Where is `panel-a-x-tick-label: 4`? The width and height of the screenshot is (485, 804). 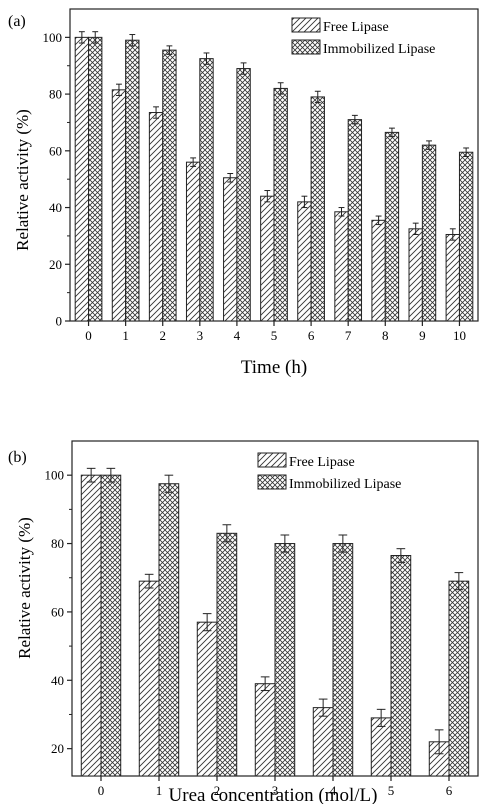
panel-a-x-tick-label: 4 is located at coordinates (237, 335).